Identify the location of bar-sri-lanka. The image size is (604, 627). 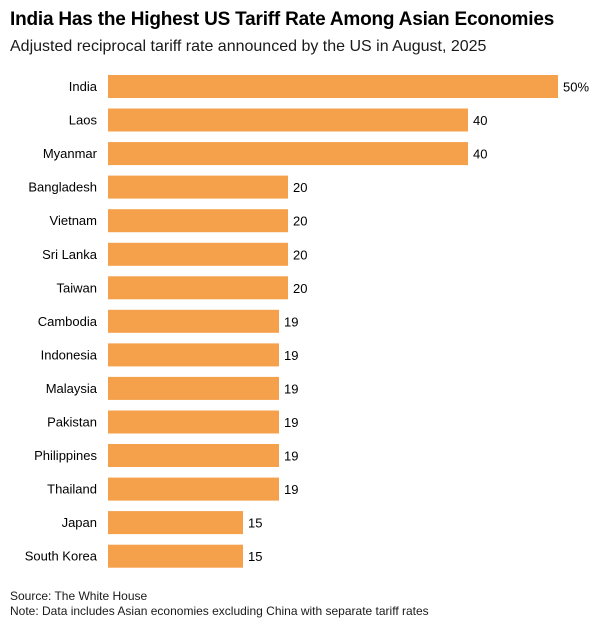
(198, 254).